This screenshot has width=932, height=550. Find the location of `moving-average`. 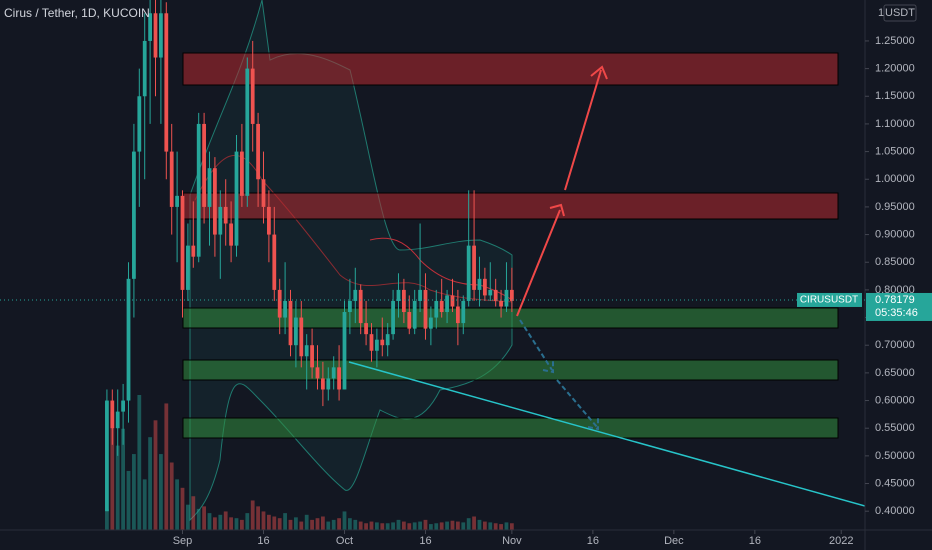

moving-average is located at coordinates (353, 228).